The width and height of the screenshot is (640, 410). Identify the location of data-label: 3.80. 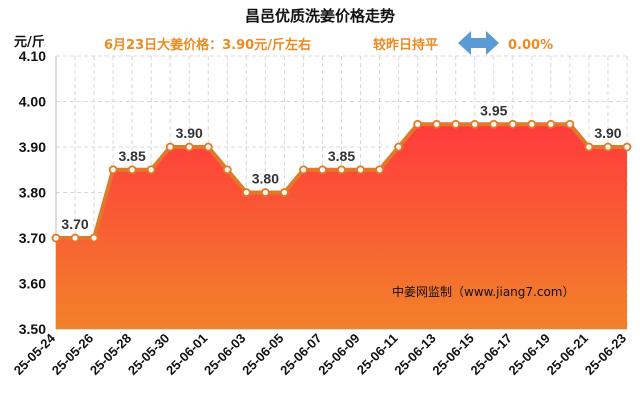
(265, 179).